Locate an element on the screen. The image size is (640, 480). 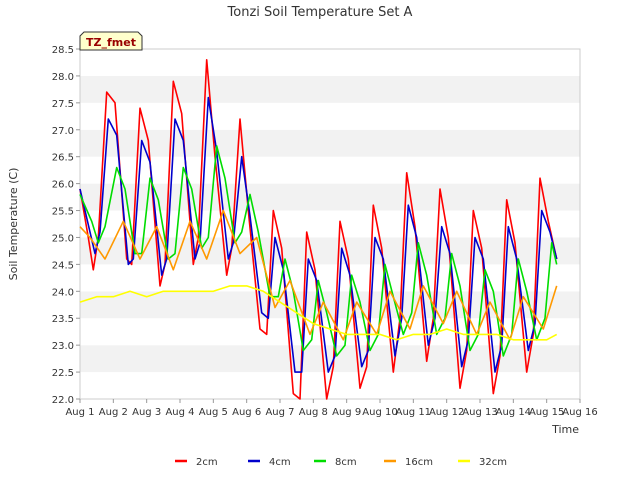
y-tick-label: 23.0 is located at coordinates (63, 346).